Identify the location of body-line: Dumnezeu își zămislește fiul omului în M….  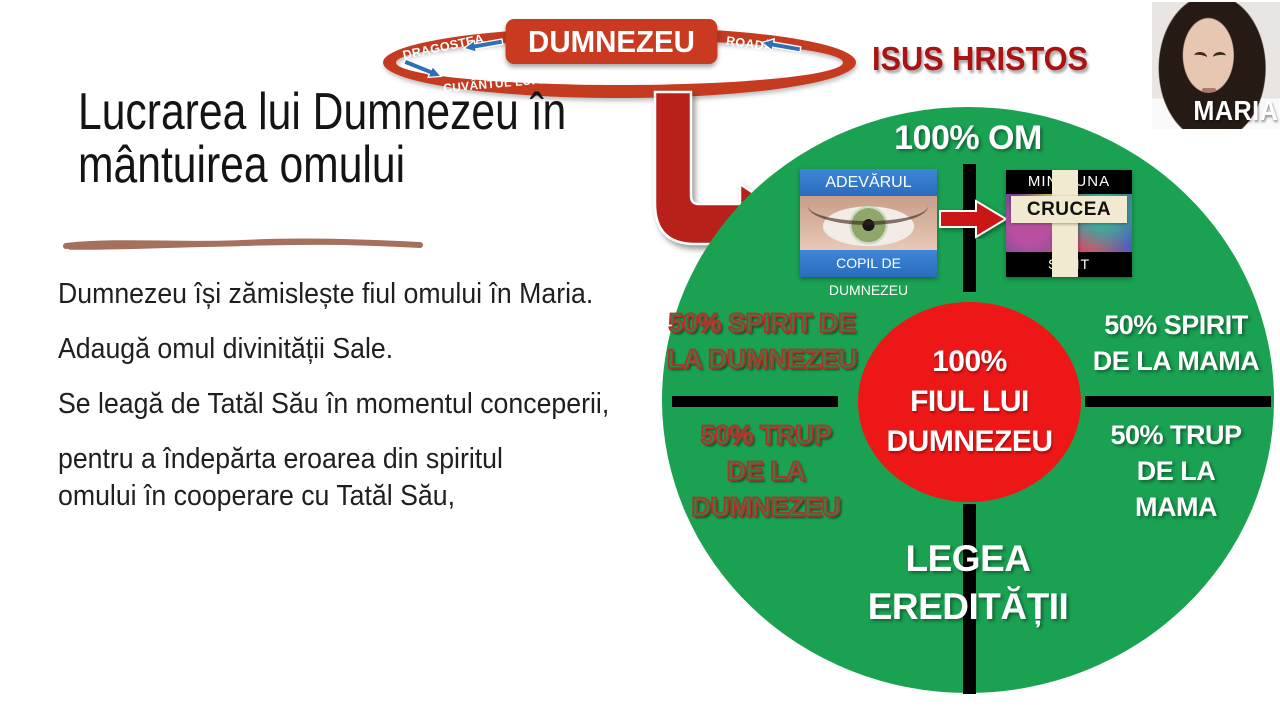
(326, 294).